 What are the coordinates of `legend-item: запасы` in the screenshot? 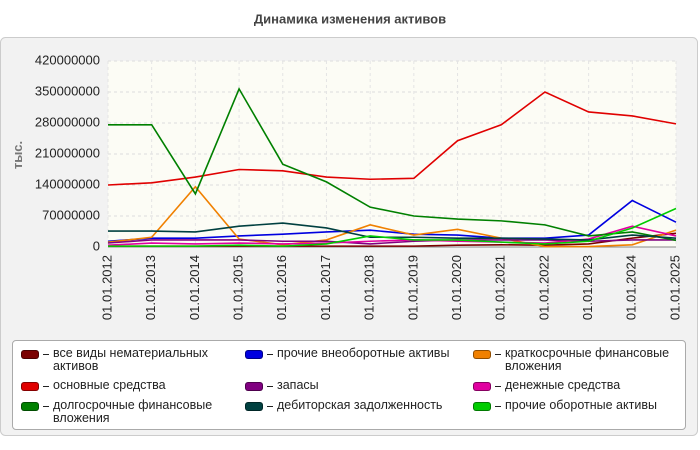 It's located at (359, 387).